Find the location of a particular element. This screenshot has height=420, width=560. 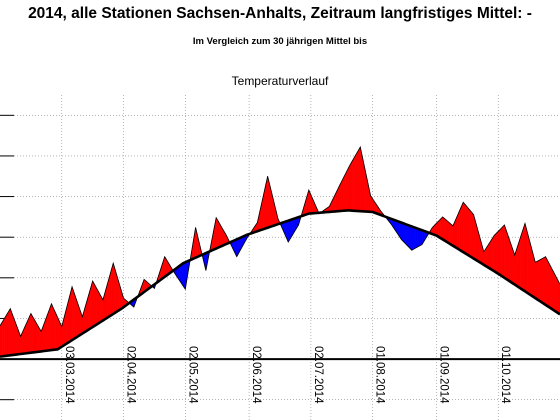

x-tick-label: 01.10.2014 is located at coordinates (505, 375).